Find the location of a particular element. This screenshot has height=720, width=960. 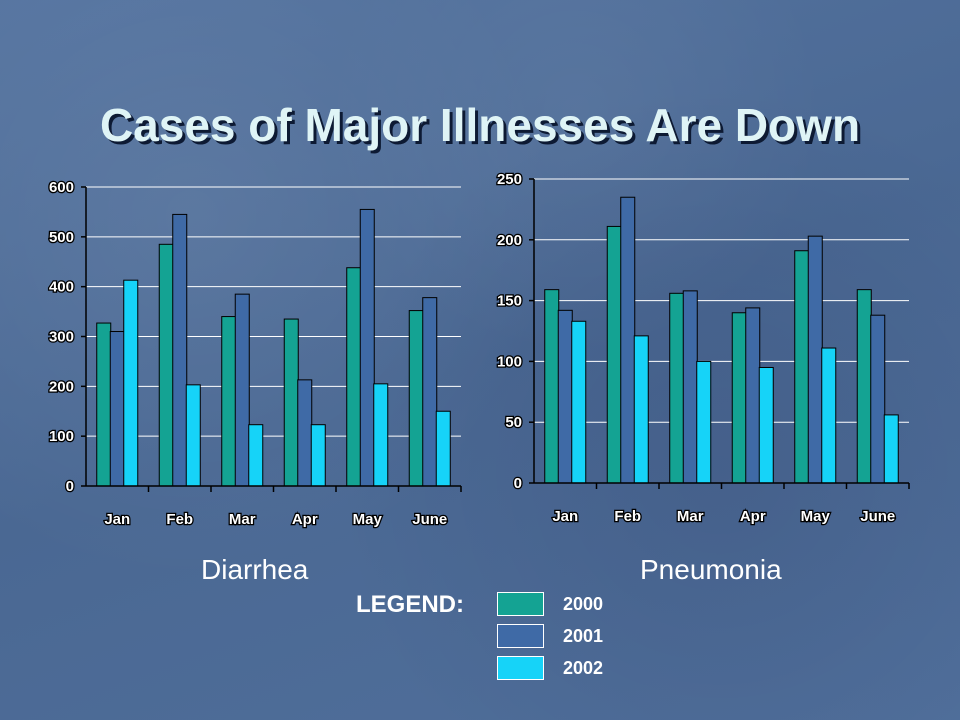

pneumonia-bar-2002-apr is located at coordinates (766, 425).